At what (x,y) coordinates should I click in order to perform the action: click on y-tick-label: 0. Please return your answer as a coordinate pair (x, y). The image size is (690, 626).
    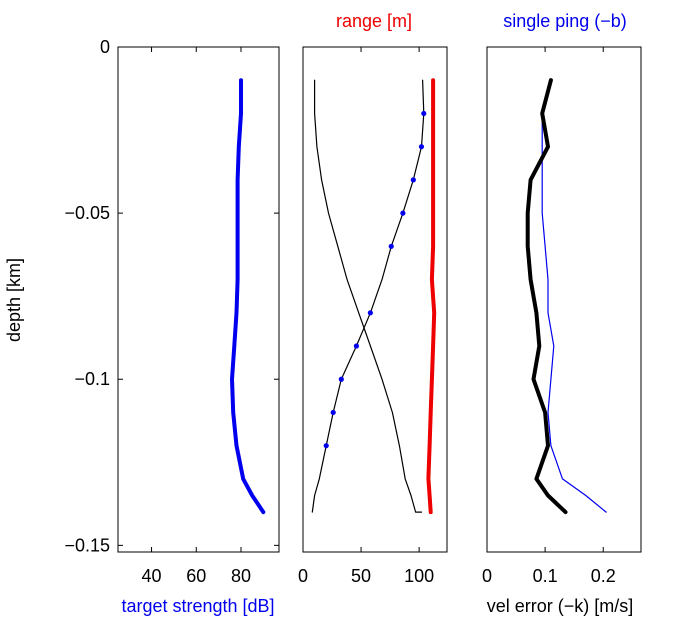
    Looking at the image, I should click on (105, 47).